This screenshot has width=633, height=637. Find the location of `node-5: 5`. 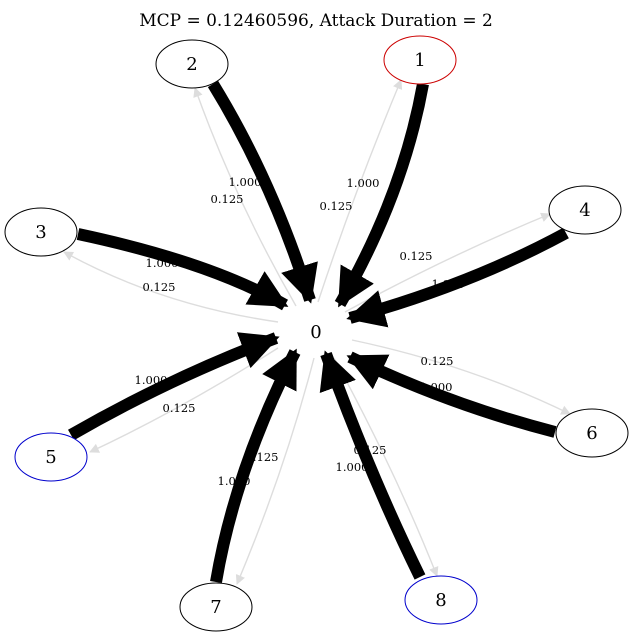

node-5: 5 is located at coordinates (51, 457).